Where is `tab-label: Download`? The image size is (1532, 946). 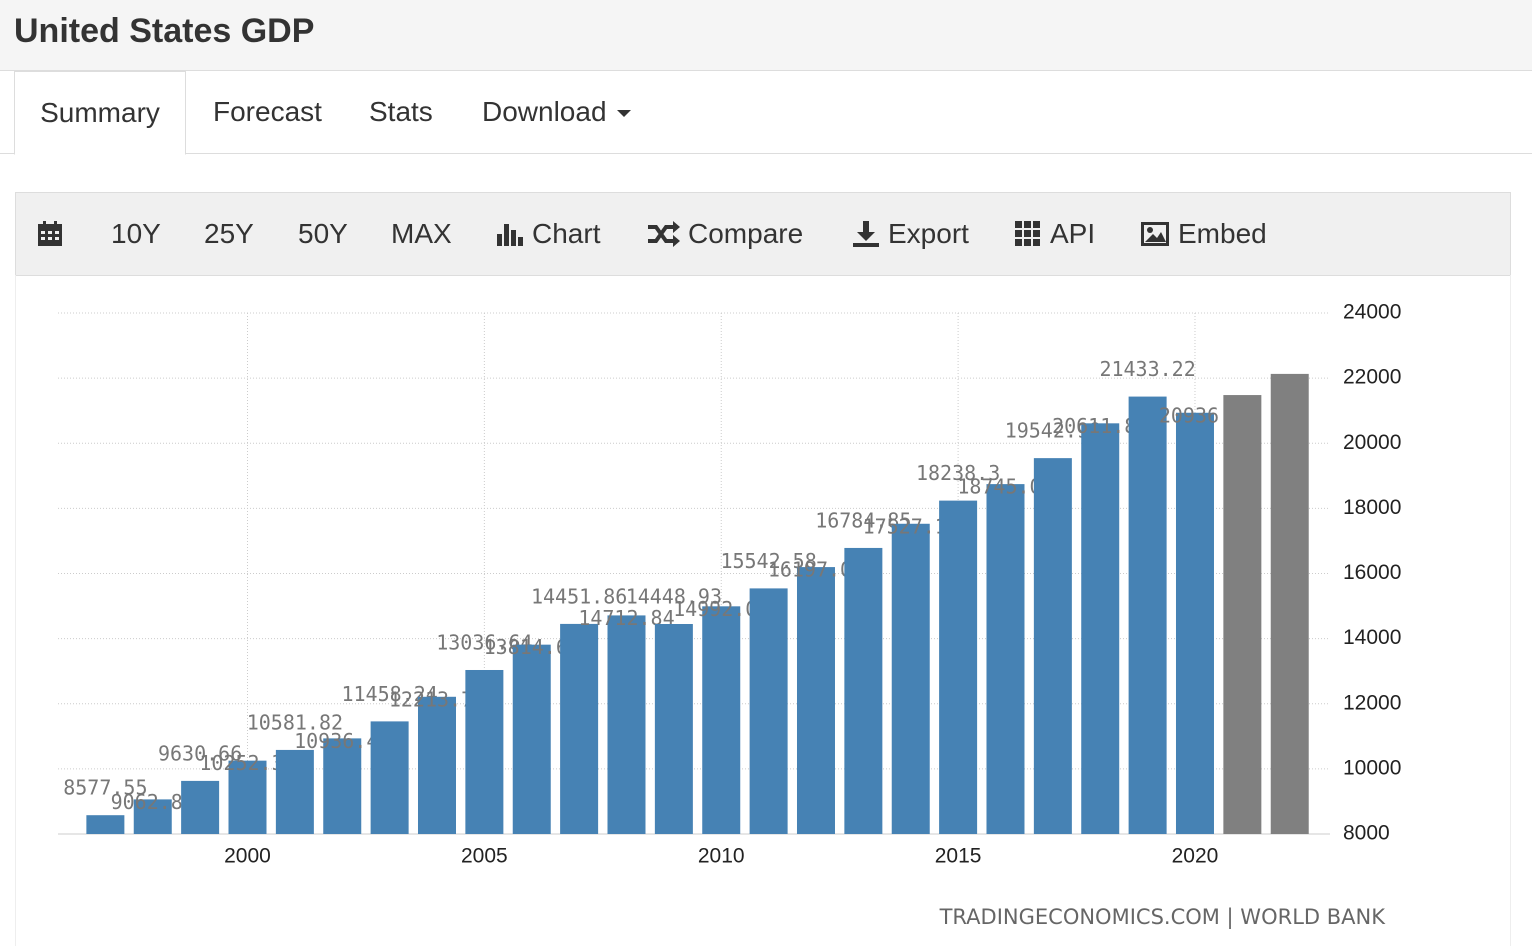
tab-label: Download is located at coordinates (544, 111).